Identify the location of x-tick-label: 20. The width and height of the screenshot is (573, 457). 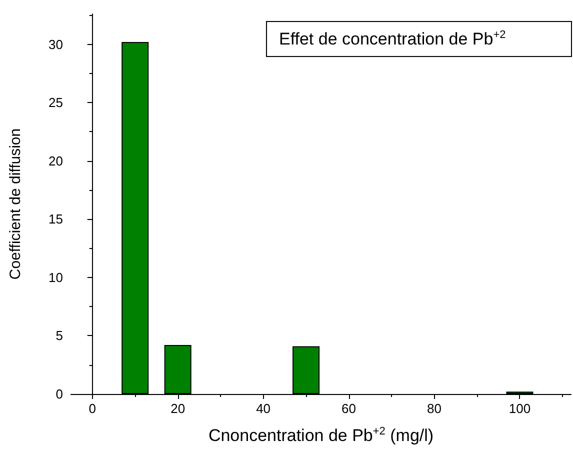
(178, 408).